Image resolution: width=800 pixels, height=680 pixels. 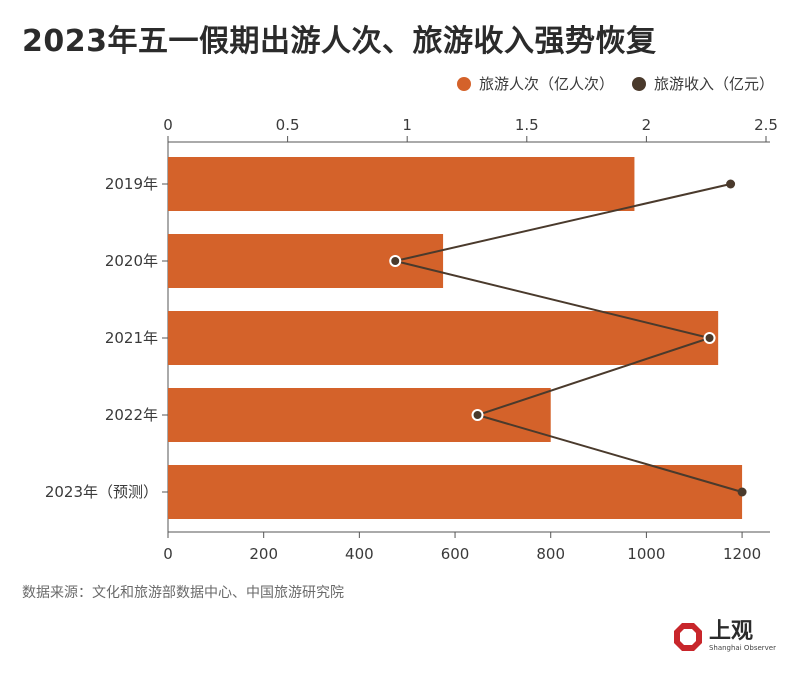 I want to click on top-tick-label: 1, so click(x=407, y=125).